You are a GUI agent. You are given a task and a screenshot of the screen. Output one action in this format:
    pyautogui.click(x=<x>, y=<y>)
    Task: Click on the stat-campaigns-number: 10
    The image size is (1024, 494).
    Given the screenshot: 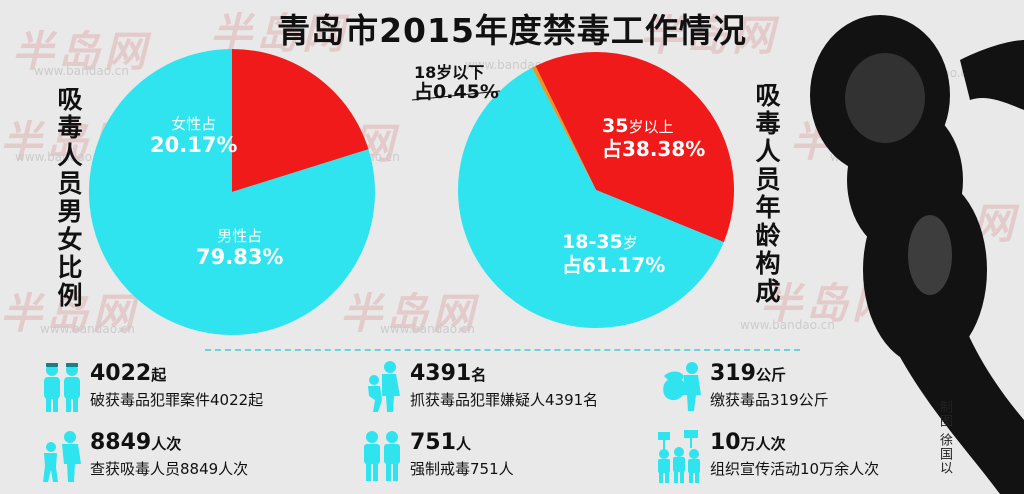 What is the action you would take?
    pyautogui.click(x=725, y=442)
    